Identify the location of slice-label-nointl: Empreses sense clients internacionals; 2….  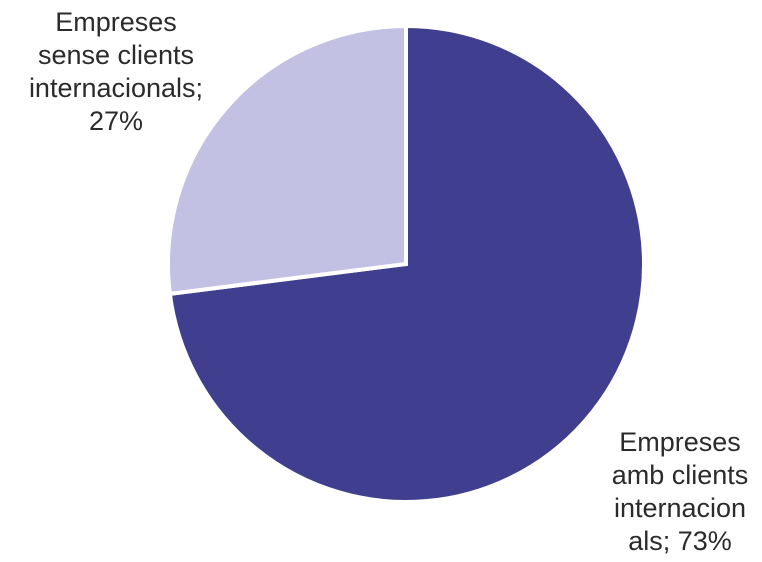
(116, 72).